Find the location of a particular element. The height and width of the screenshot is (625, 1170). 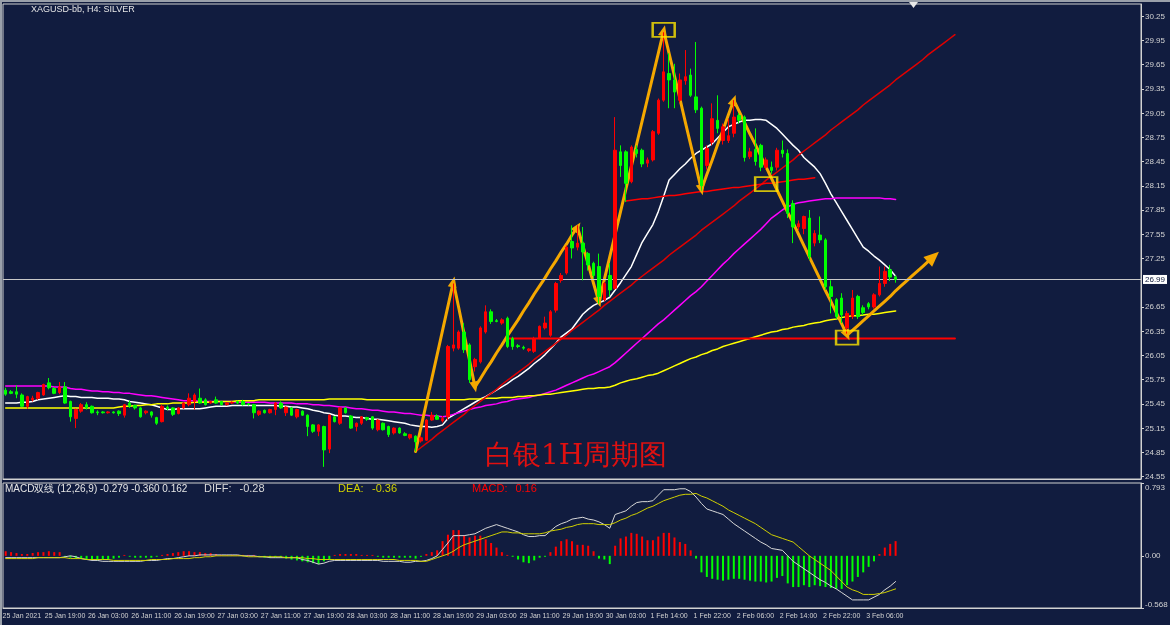

y-tick-label: 26.65 is located at coordinates (1155, 307).